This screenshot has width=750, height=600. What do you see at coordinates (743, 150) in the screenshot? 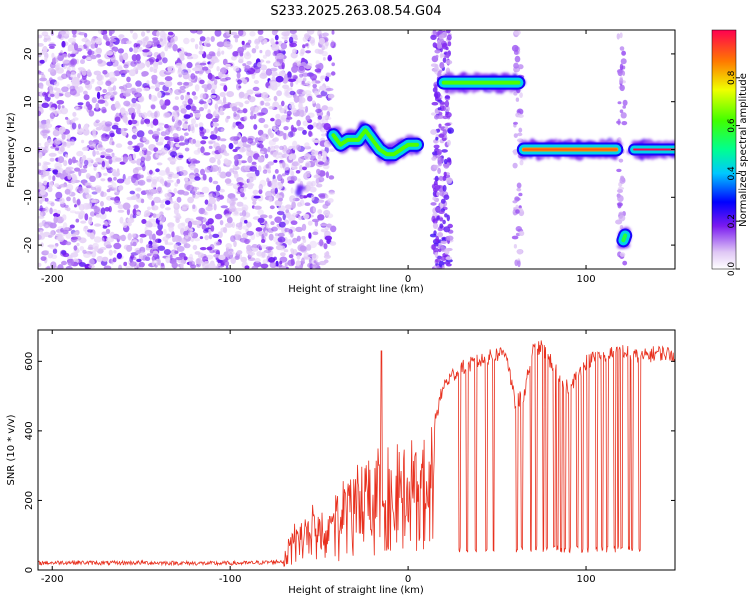
I see `colorbar-label: Normalized spectral amplitude` at bounding box center [743, 150].